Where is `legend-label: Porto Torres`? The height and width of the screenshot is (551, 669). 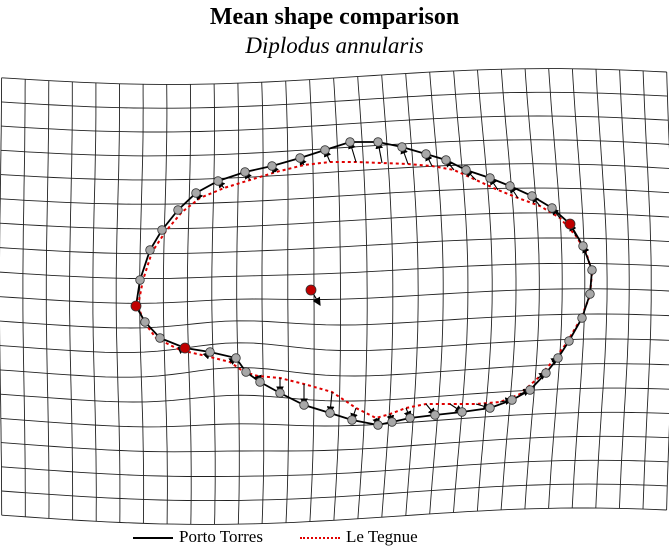 legend-label: Porto Torres is located at coordinates (221, 536).